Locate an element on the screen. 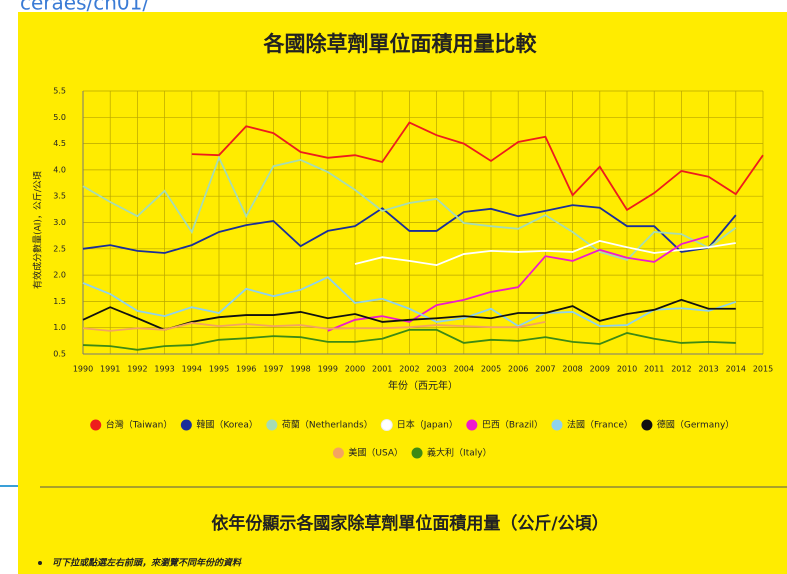 Image resolution: width=787 pixels, height=574 pixels. x-tick-label: 1998 is located at coordinates (300, 369).